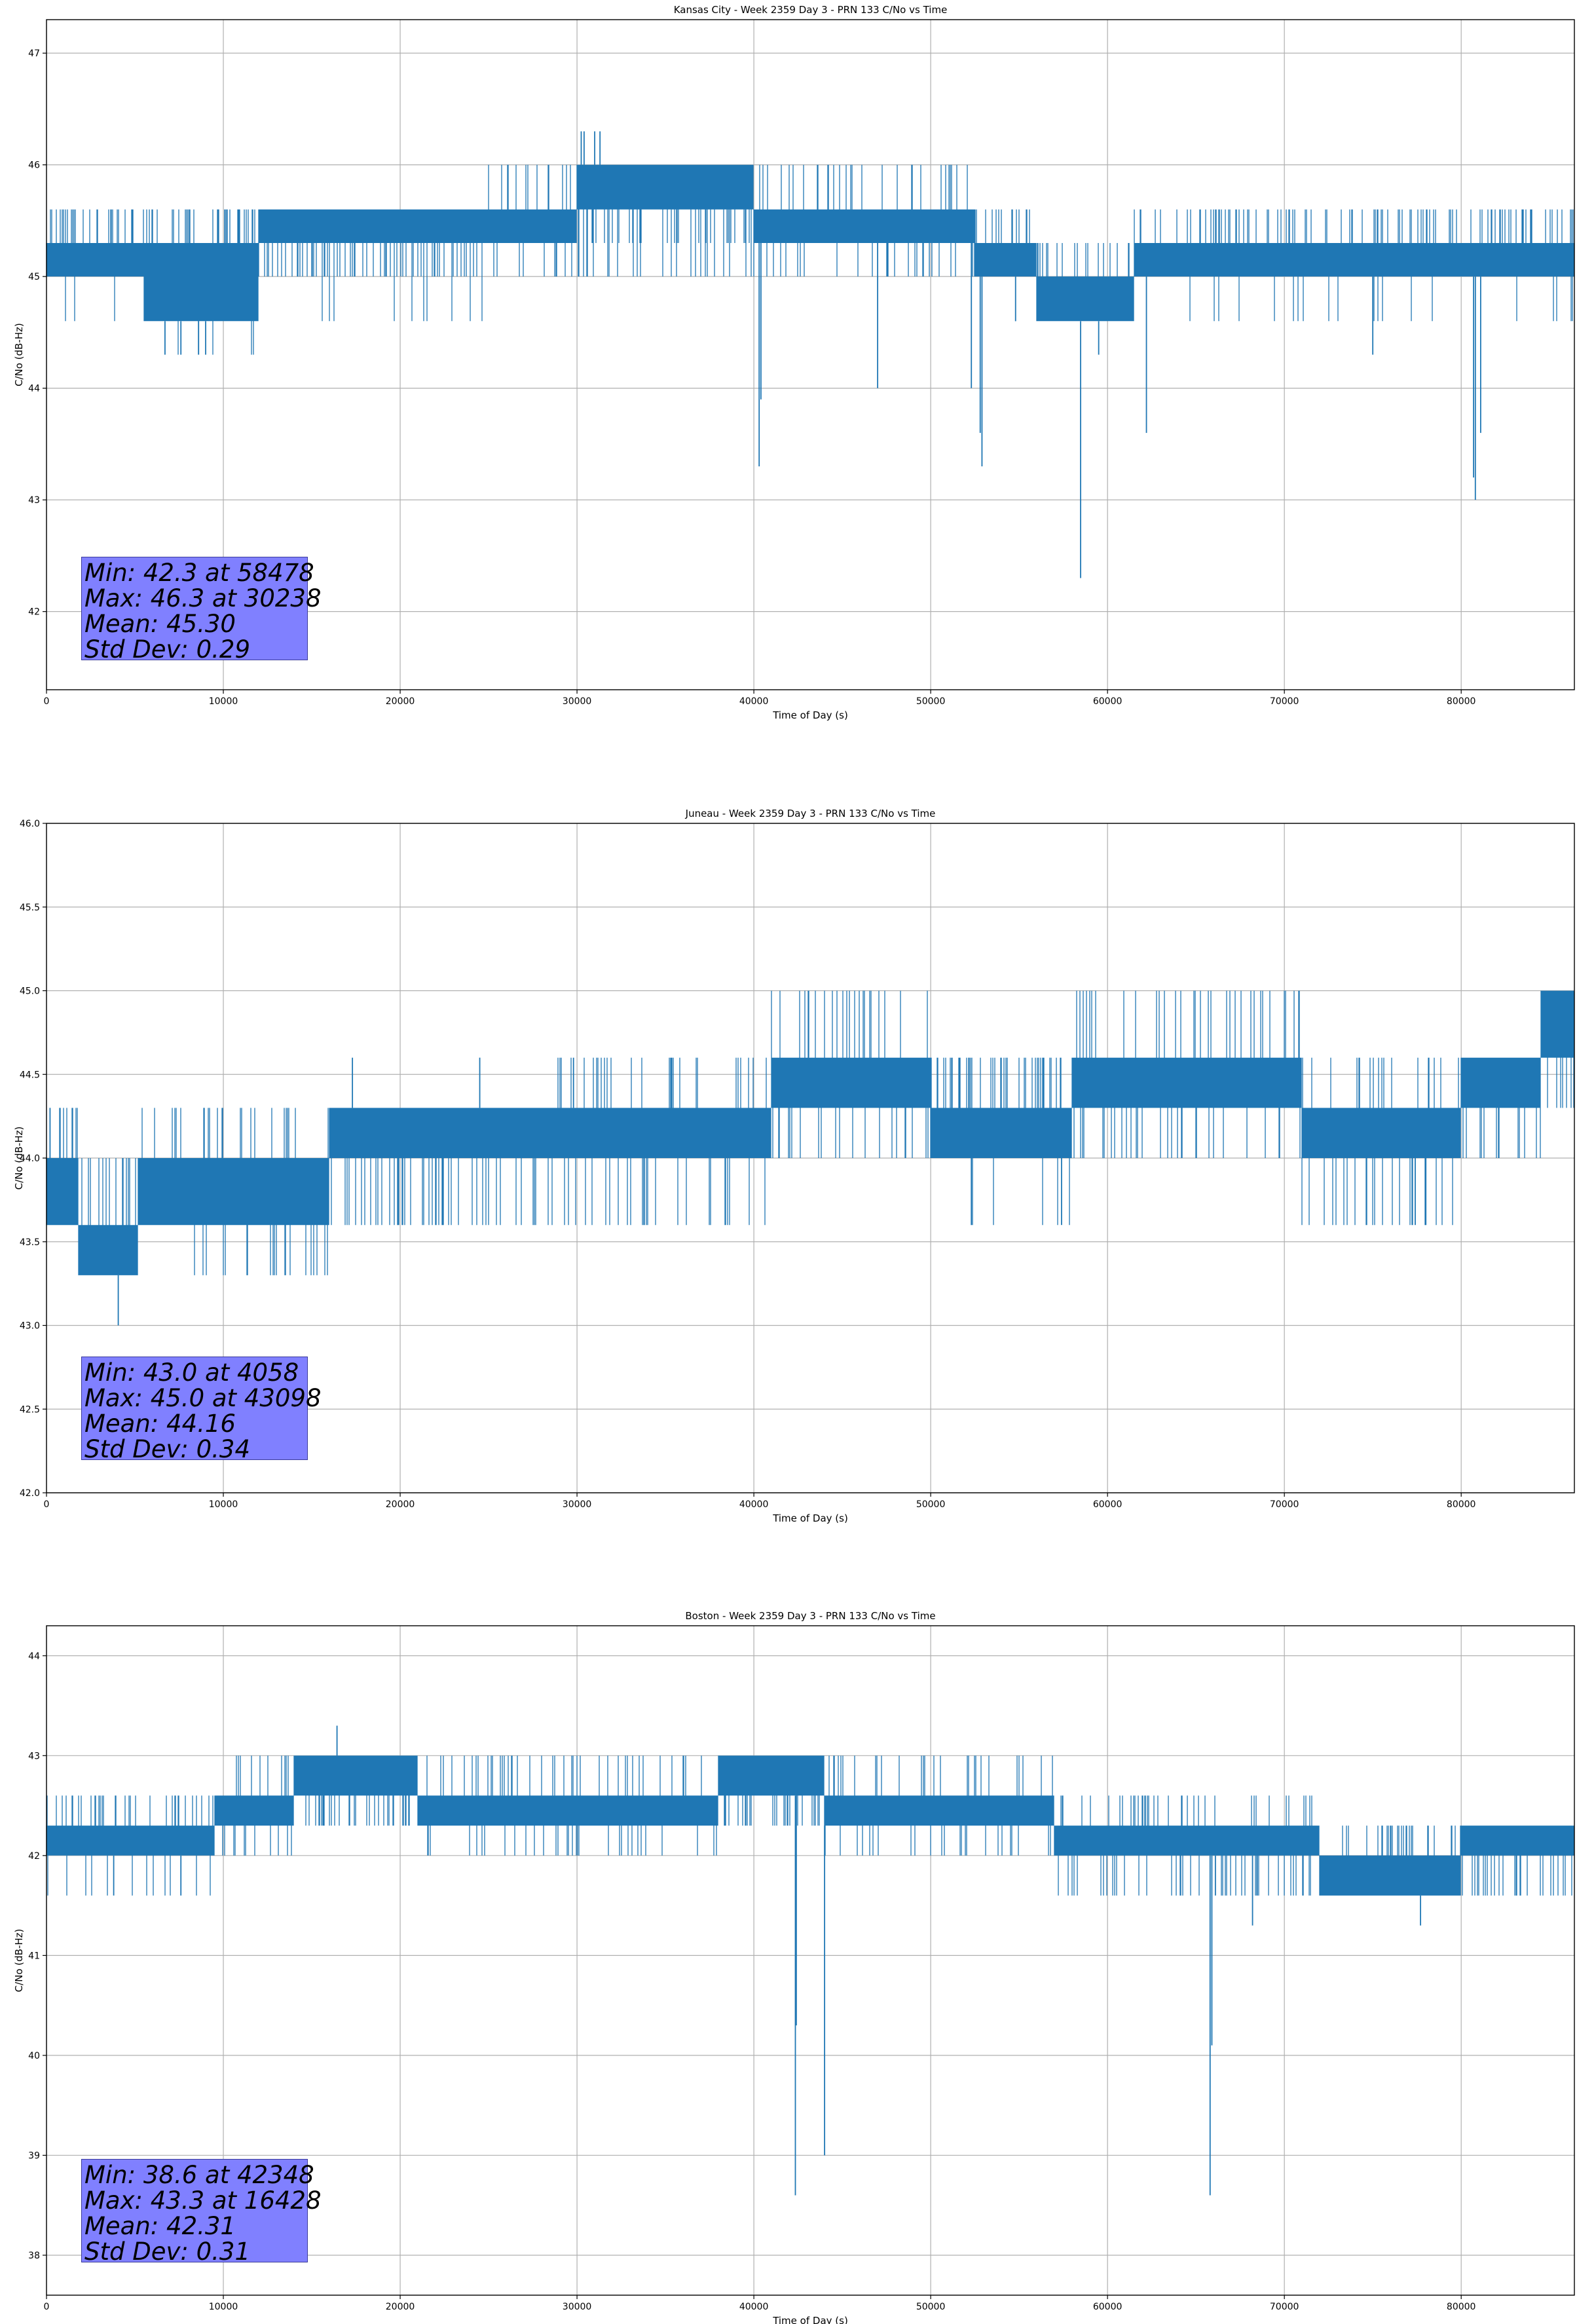 The image size is (1577, 2324). What do you see at coordinates (577, 2307) in the screenshot?
I see `boston-x-tick-label: 30000` at bounding box center [577, 2307].